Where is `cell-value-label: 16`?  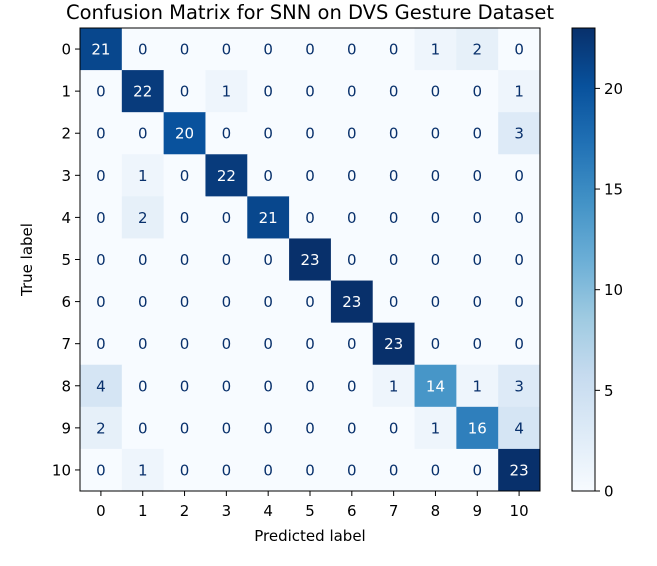
cell-value-label: 16 is located at coordinates (477, 428).